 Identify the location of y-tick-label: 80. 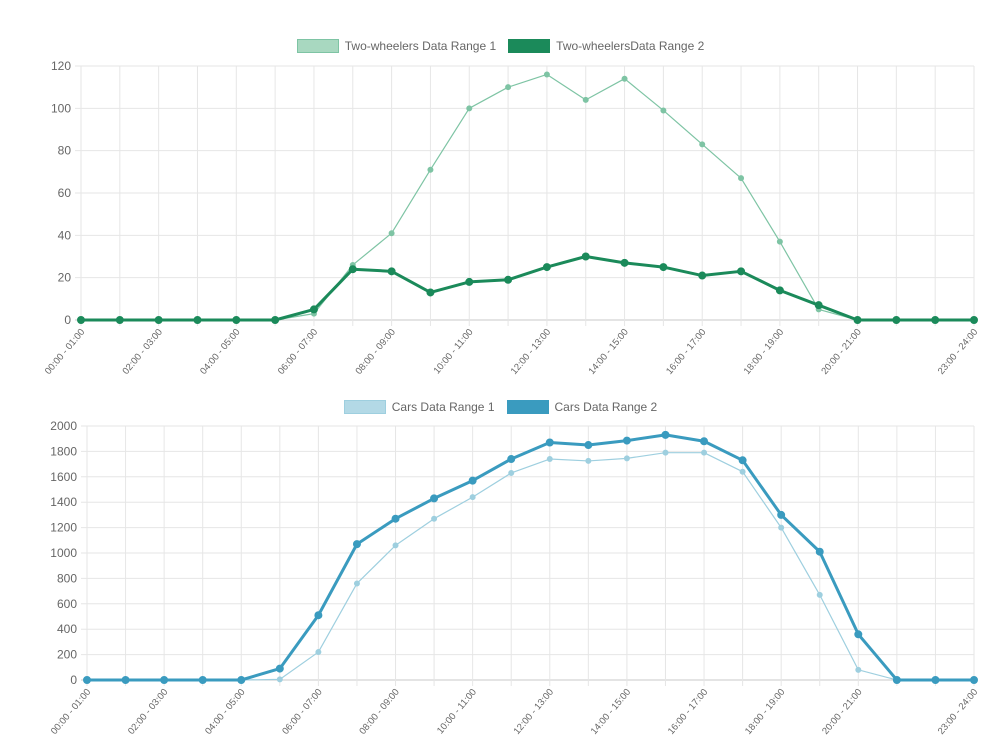
(65, 151).